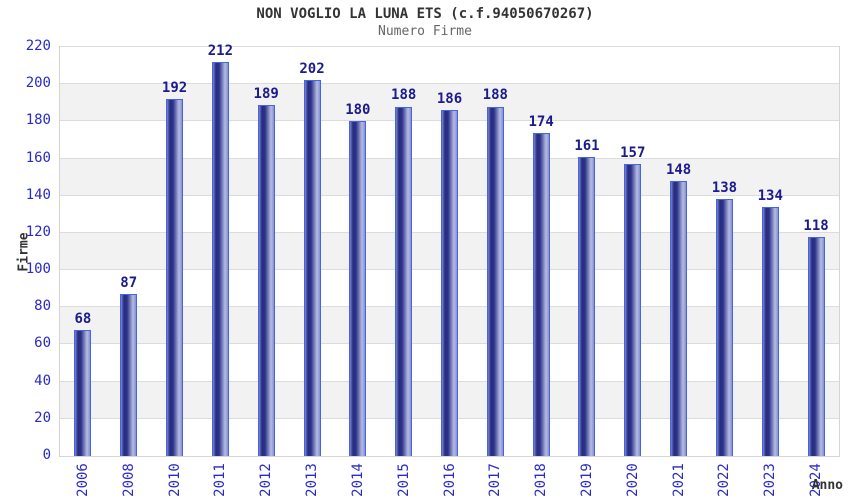  I want to click on chart-subtitle: Numero Firme, so click(425, 31).